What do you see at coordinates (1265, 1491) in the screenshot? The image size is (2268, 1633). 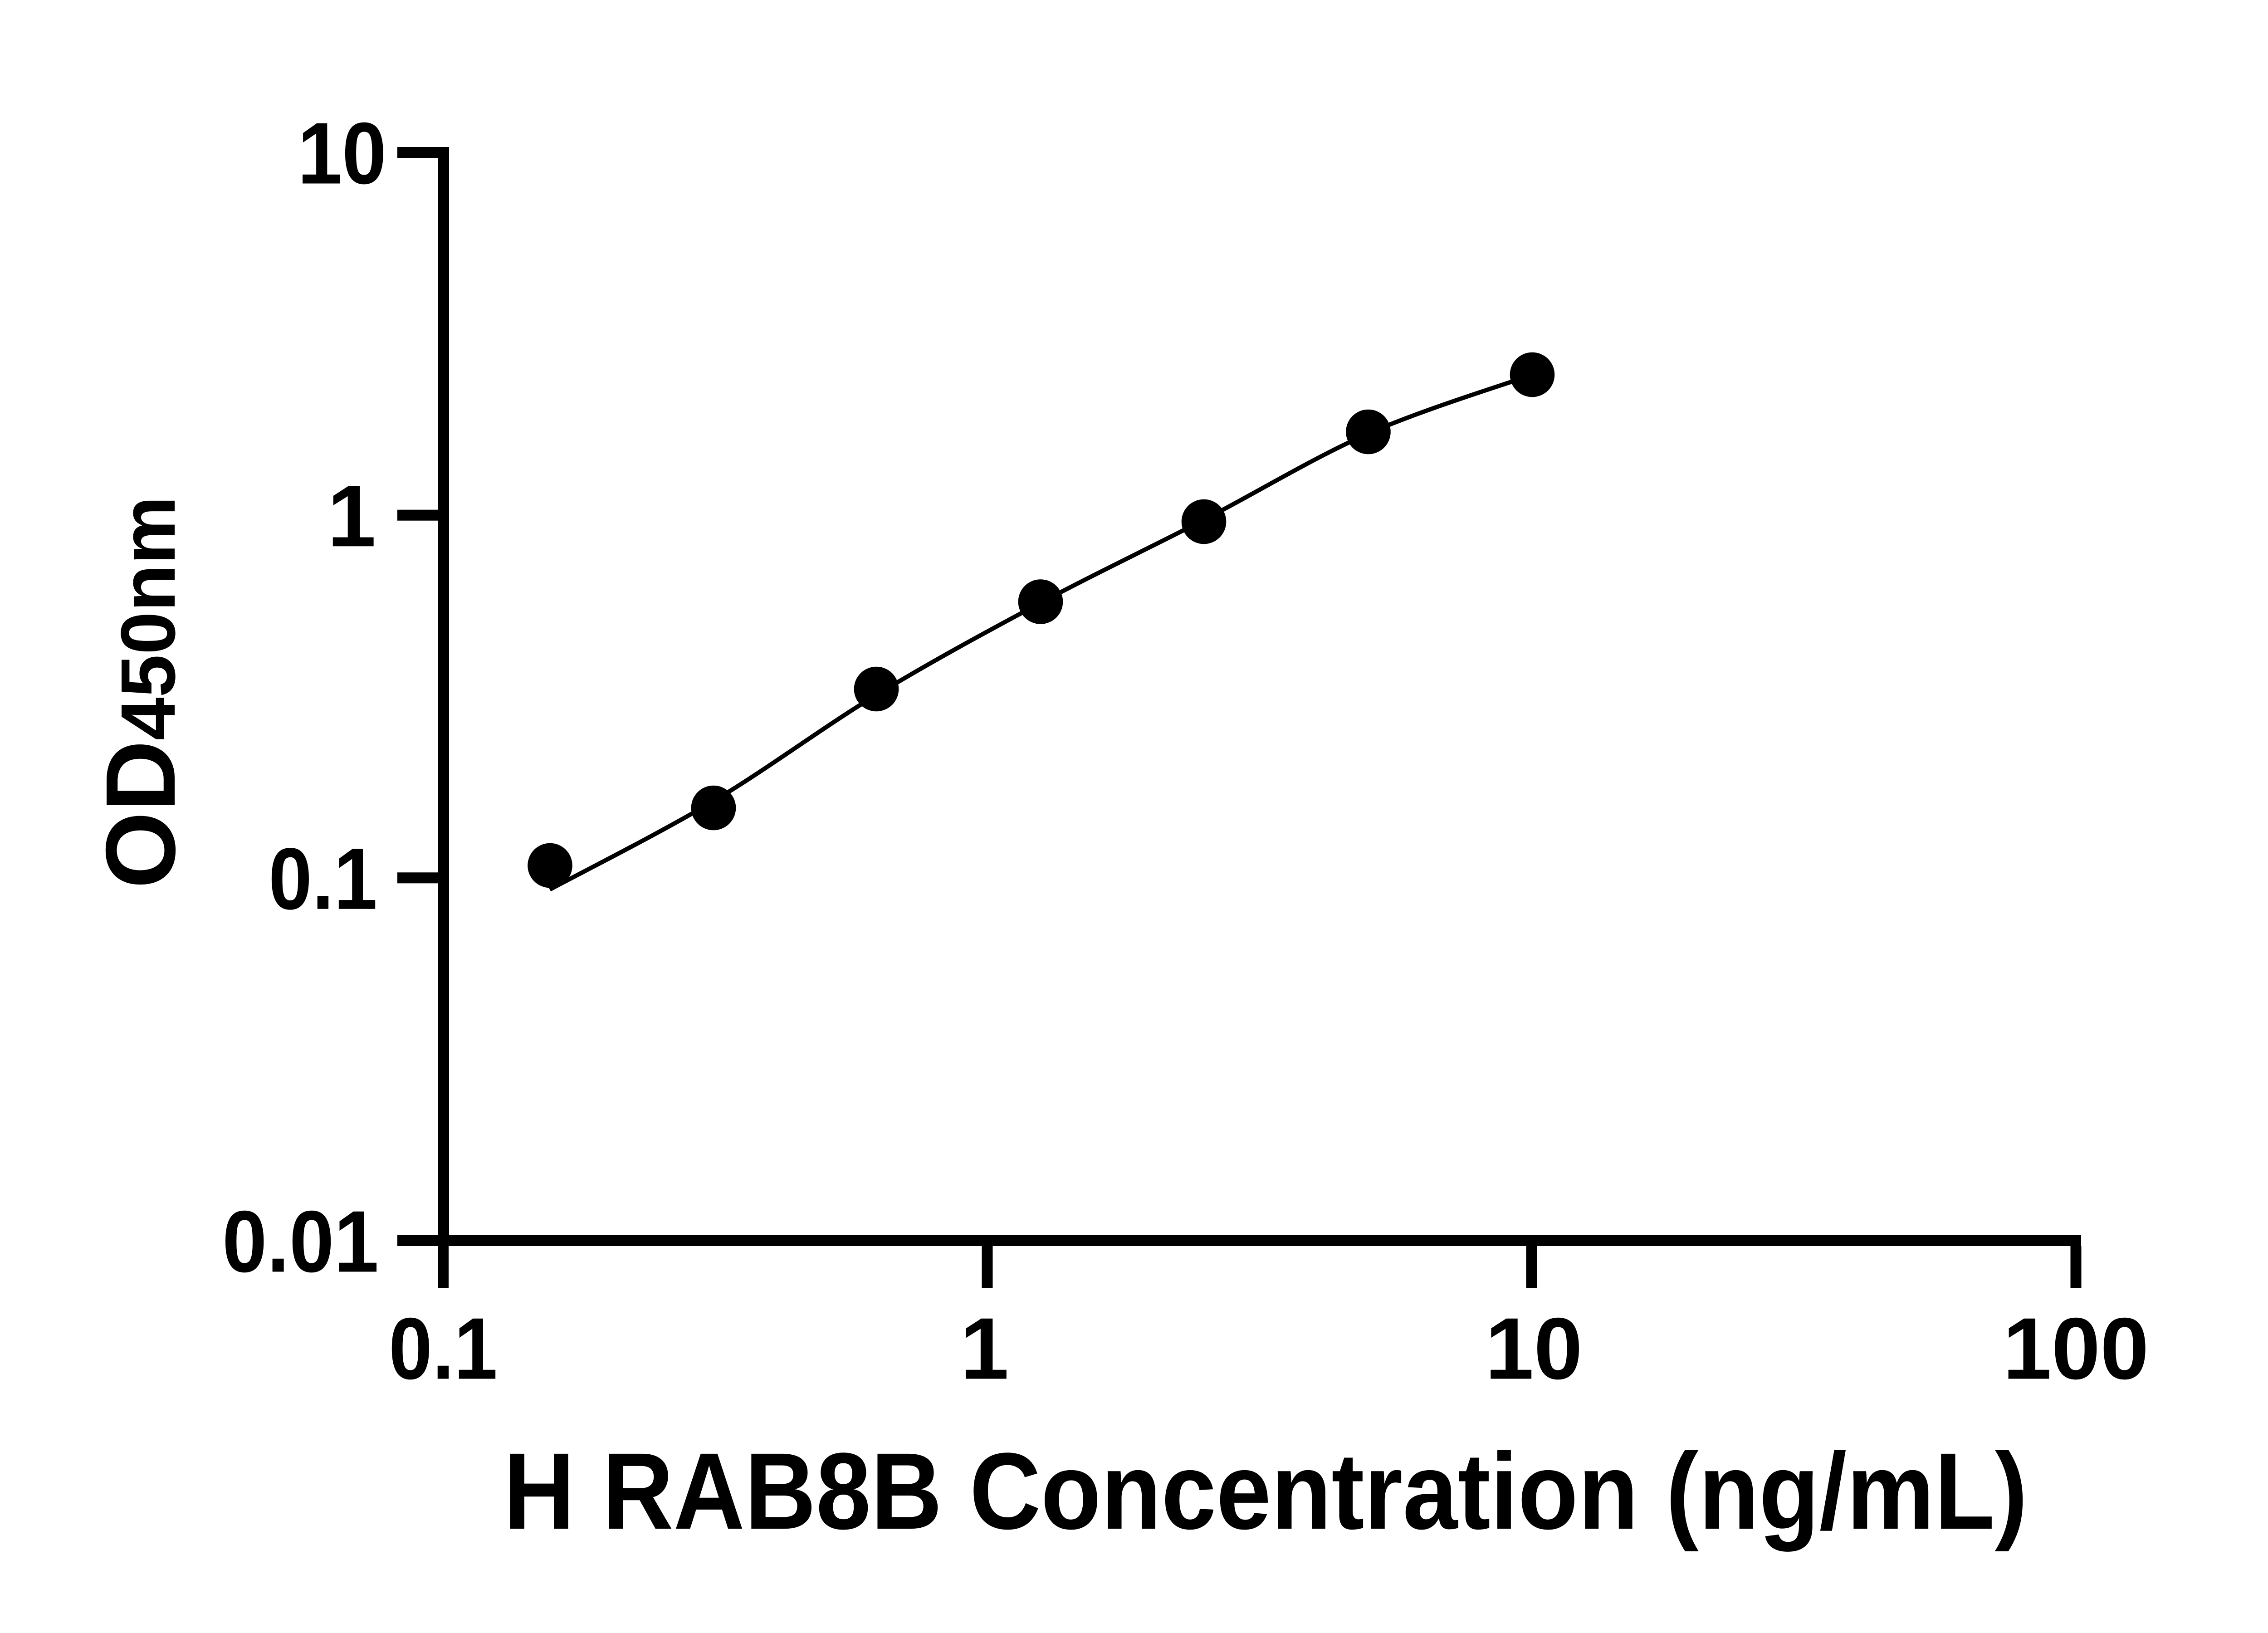 I see `svg-text: H RAB8B Concentration (ng/mL)` at bounding box center [1265, 1491].